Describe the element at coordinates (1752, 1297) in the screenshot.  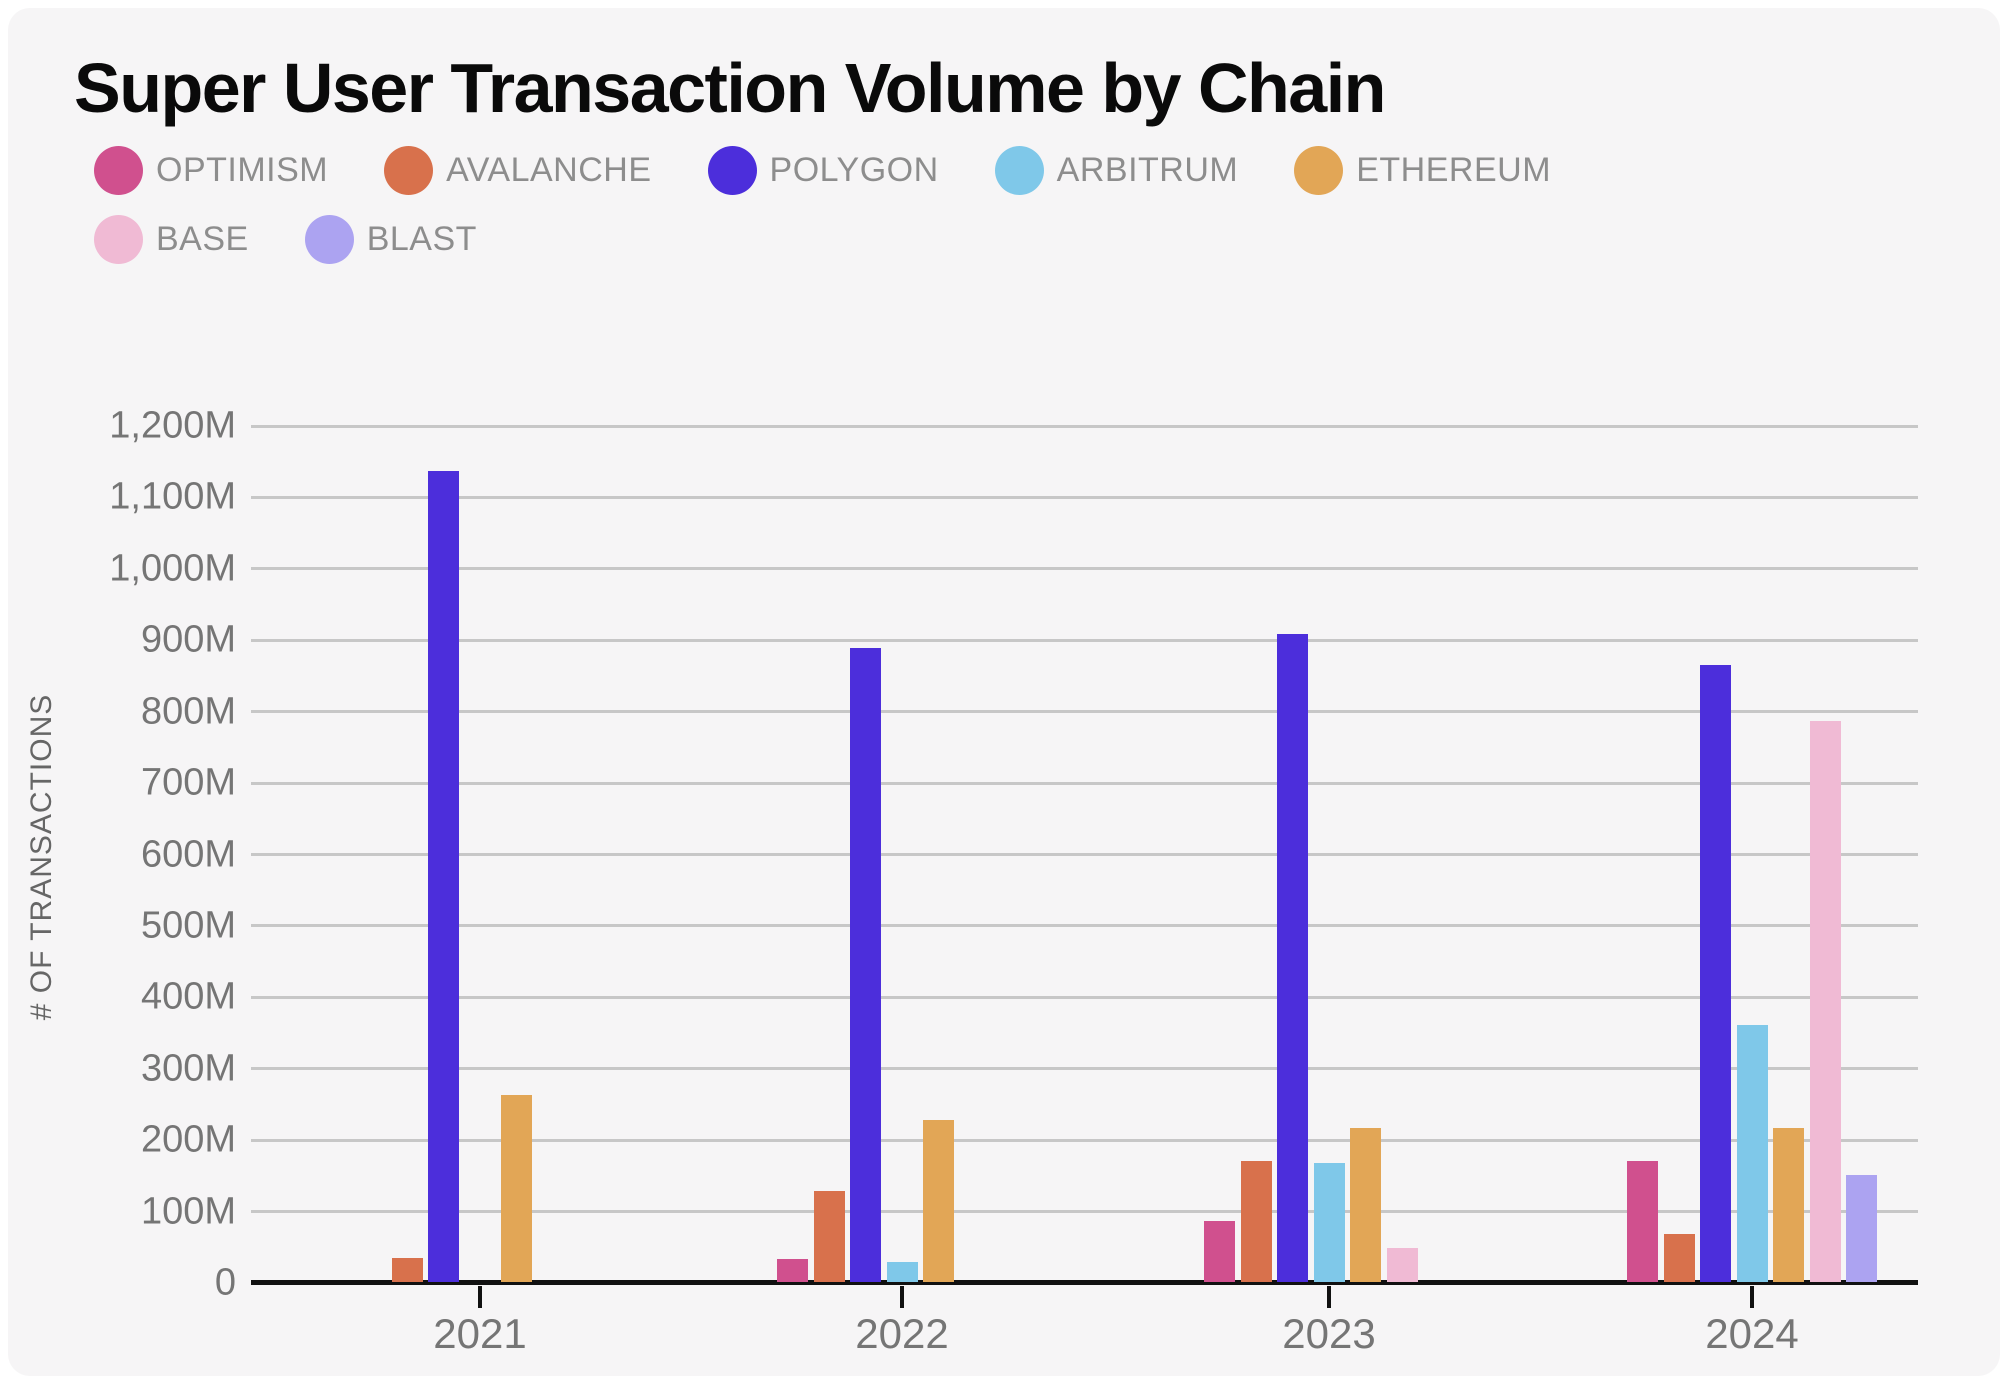
I see `x-tick-2024` at that location.